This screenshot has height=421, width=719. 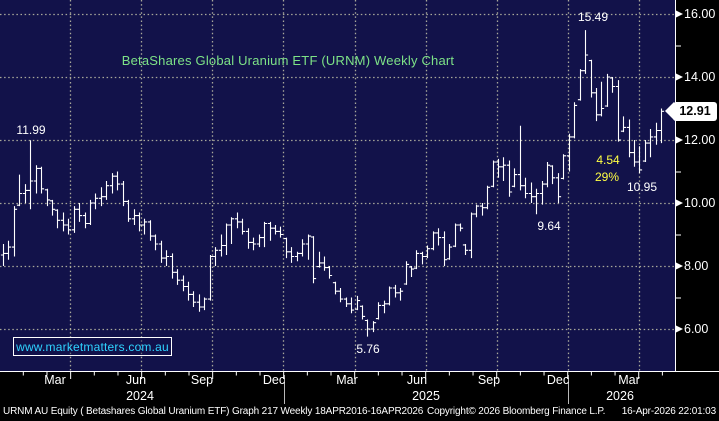 What do you see at coordinates (516, 411) in the screenshot?
I see `footer-copyright: Copyright© 2026 Bloomberg Finance L.P.` at bounding box center [516, 411].